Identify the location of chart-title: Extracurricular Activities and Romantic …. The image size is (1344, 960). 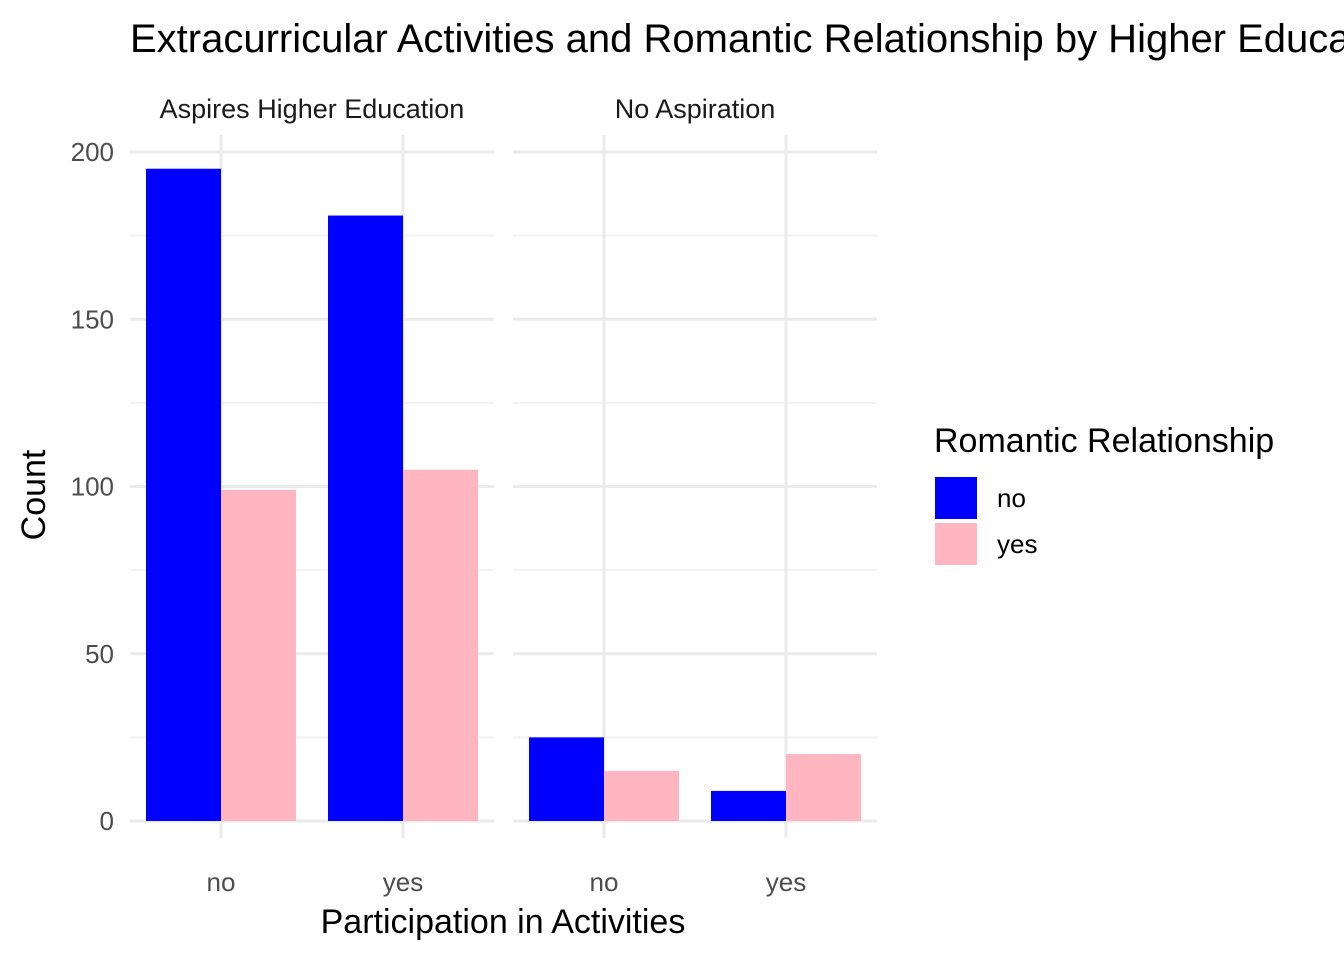
(737, 39).